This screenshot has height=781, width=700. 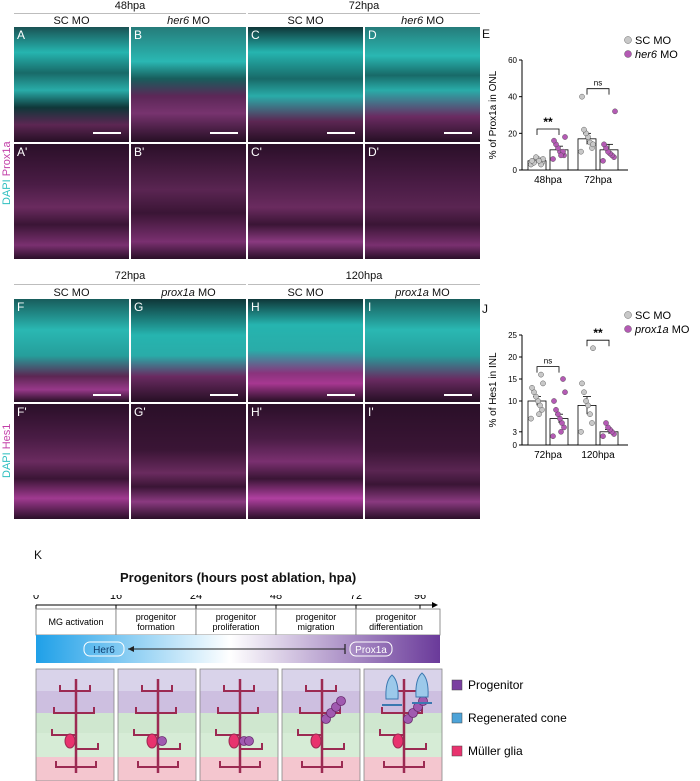 What do you see at coordinates (255, 35) in the screenshot?
I see `panel-label: C` at bounding box center [255, 35].